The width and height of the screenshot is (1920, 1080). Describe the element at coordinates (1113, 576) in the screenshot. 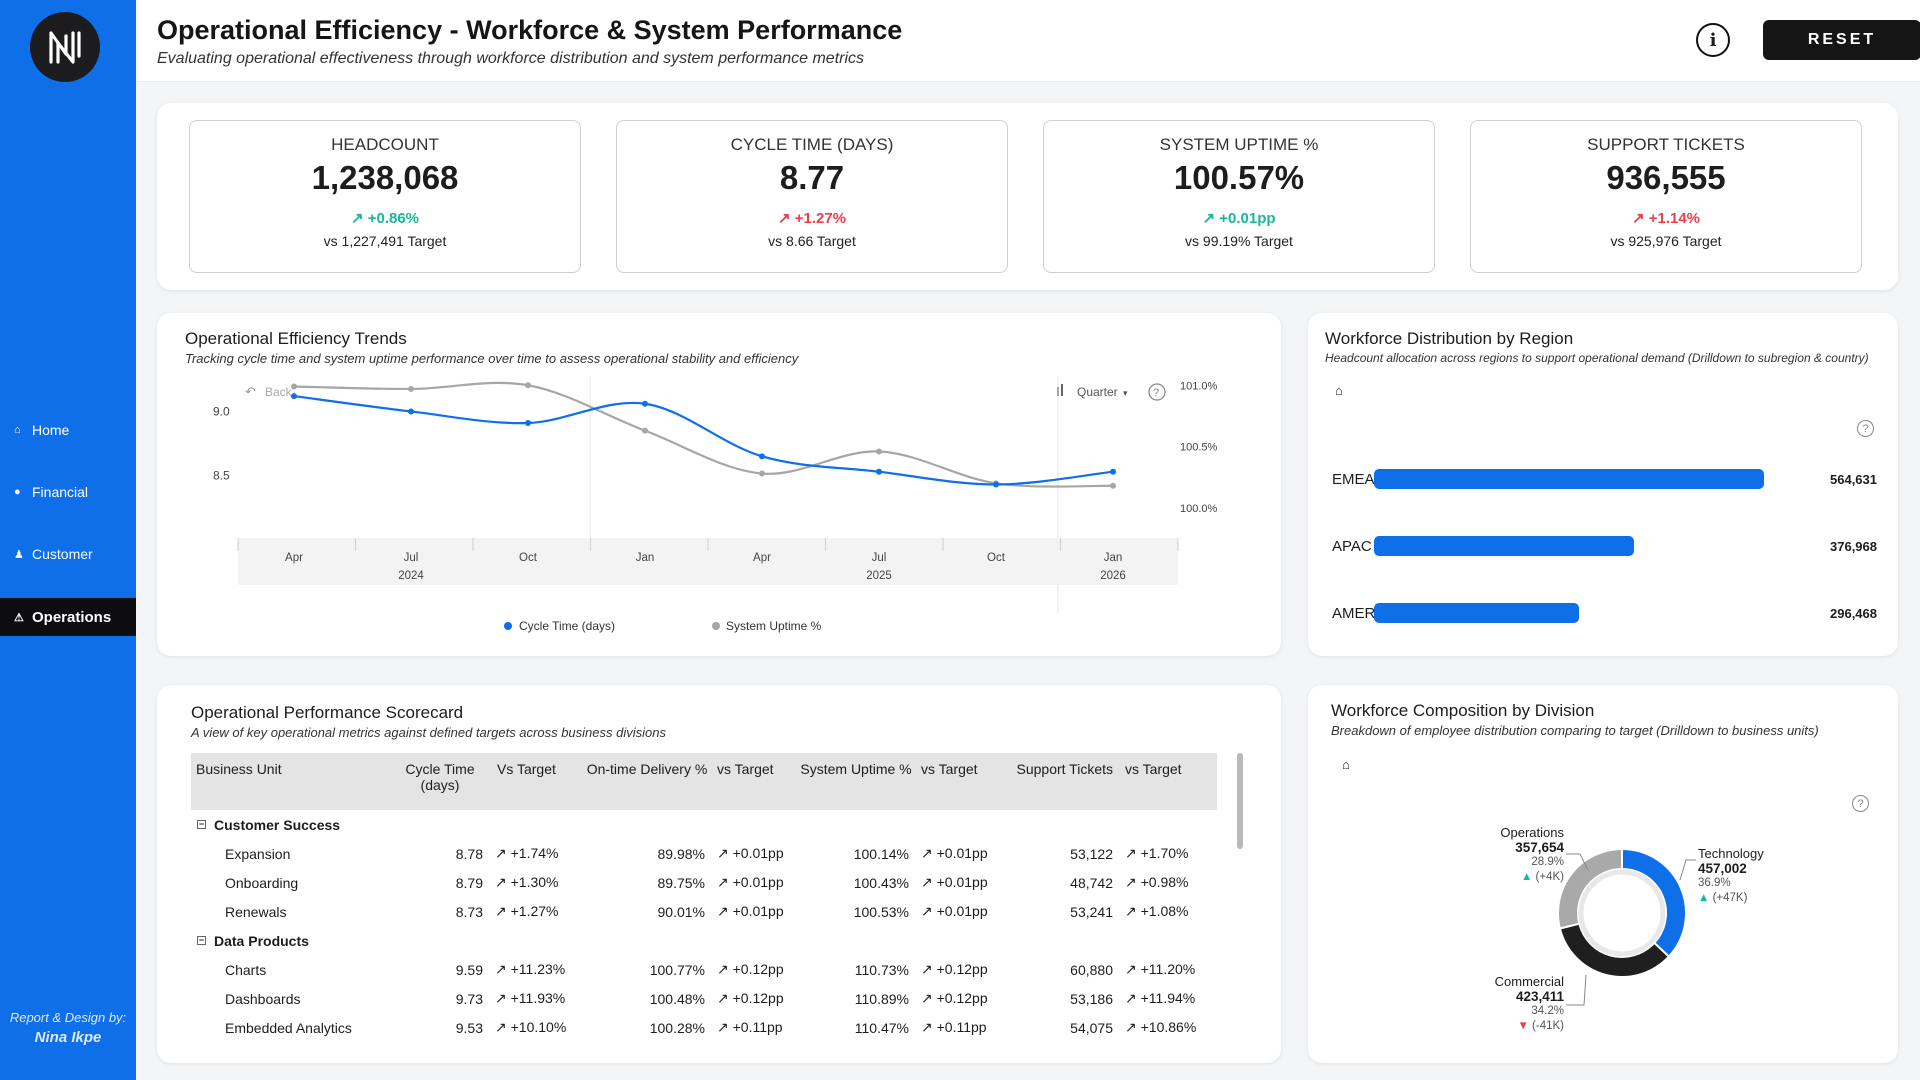

I see `x-year-label: 2026` at that location.